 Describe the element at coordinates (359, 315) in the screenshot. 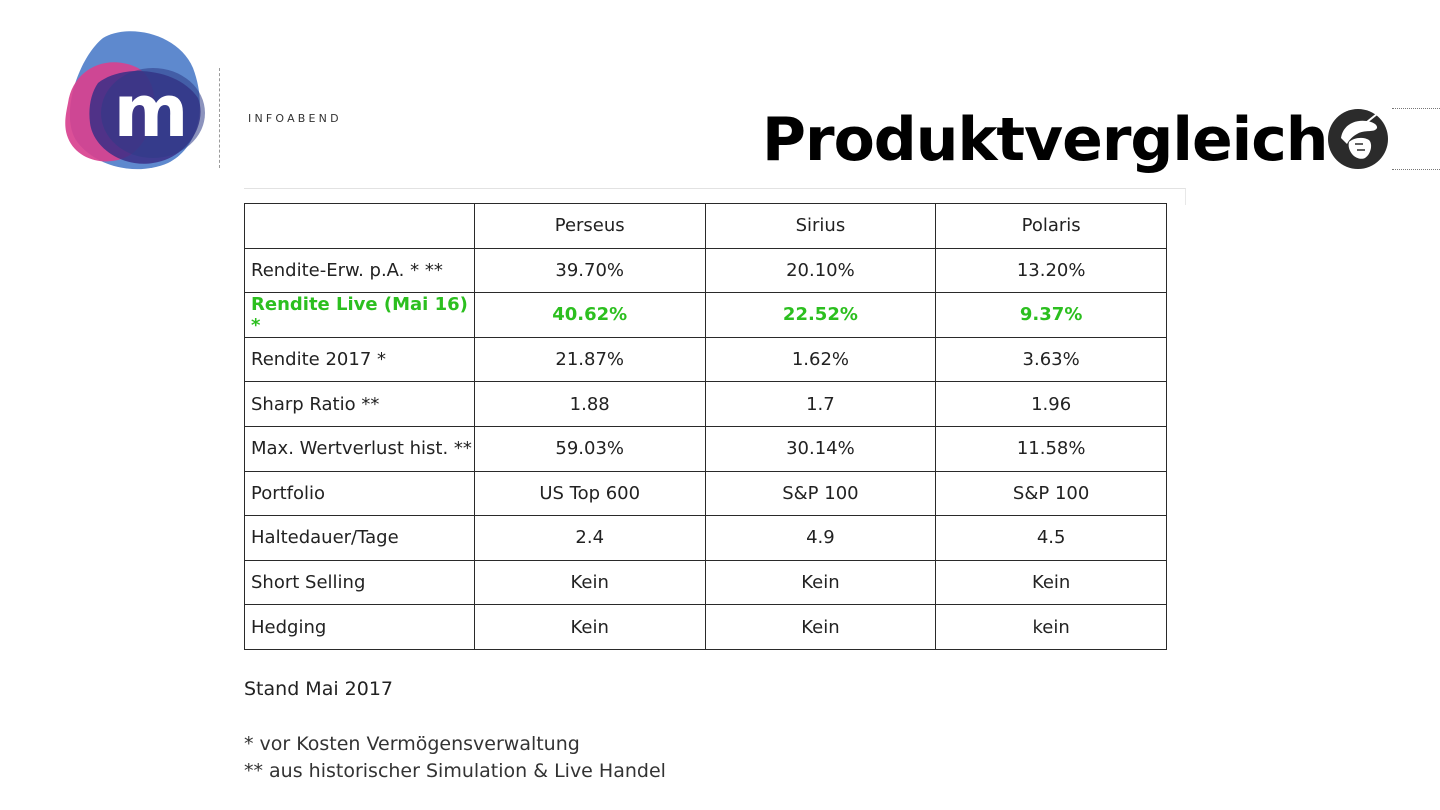

I see `row-label: Rendite Live (Mai 16) *` at that location.